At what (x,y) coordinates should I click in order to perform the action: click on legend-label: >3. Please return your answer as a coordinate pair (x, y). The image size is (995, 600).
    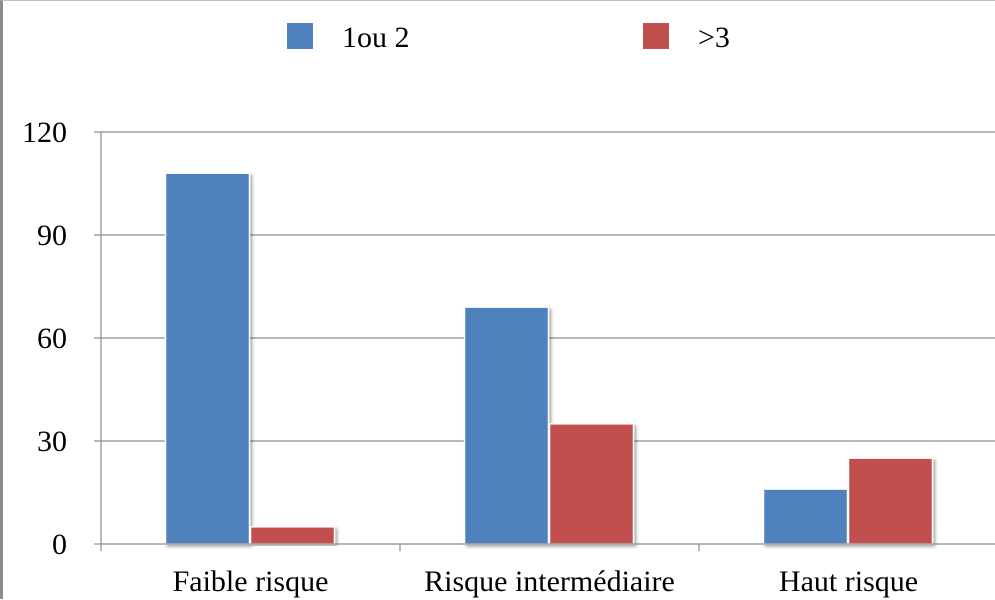
    Looking at the image, I should click on (714, 37).